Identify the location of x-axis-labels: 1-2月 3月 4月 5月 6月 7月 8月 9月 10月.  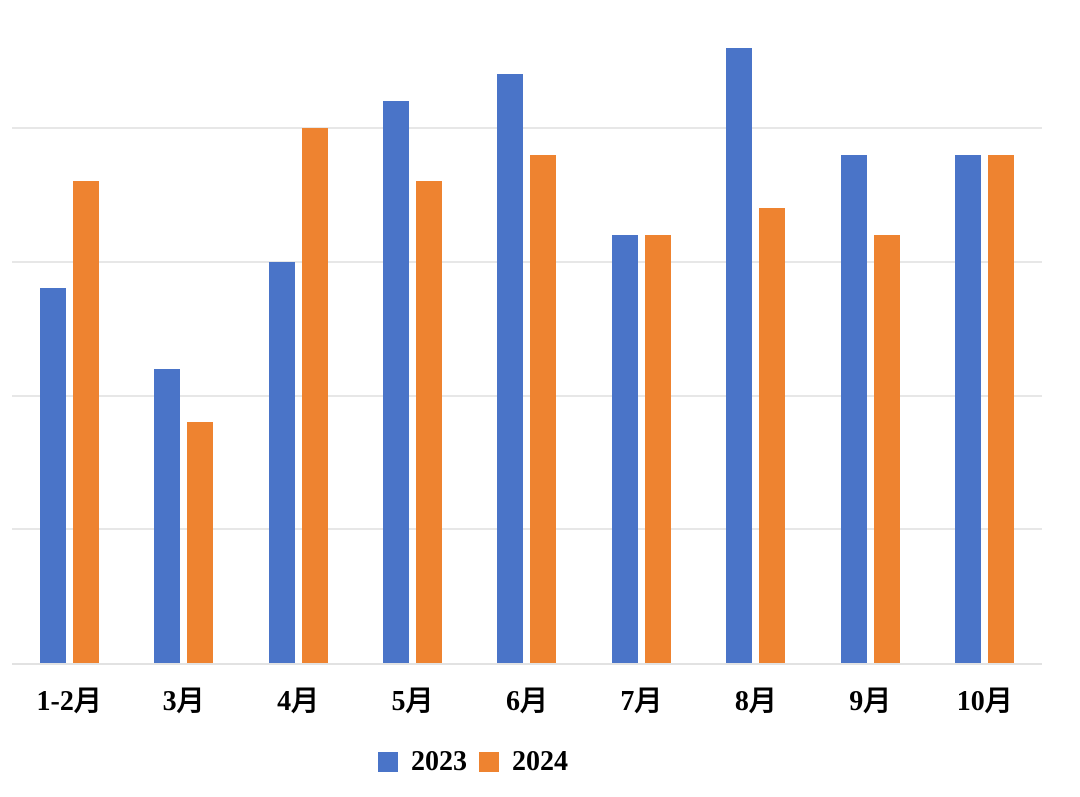
(527, 692).